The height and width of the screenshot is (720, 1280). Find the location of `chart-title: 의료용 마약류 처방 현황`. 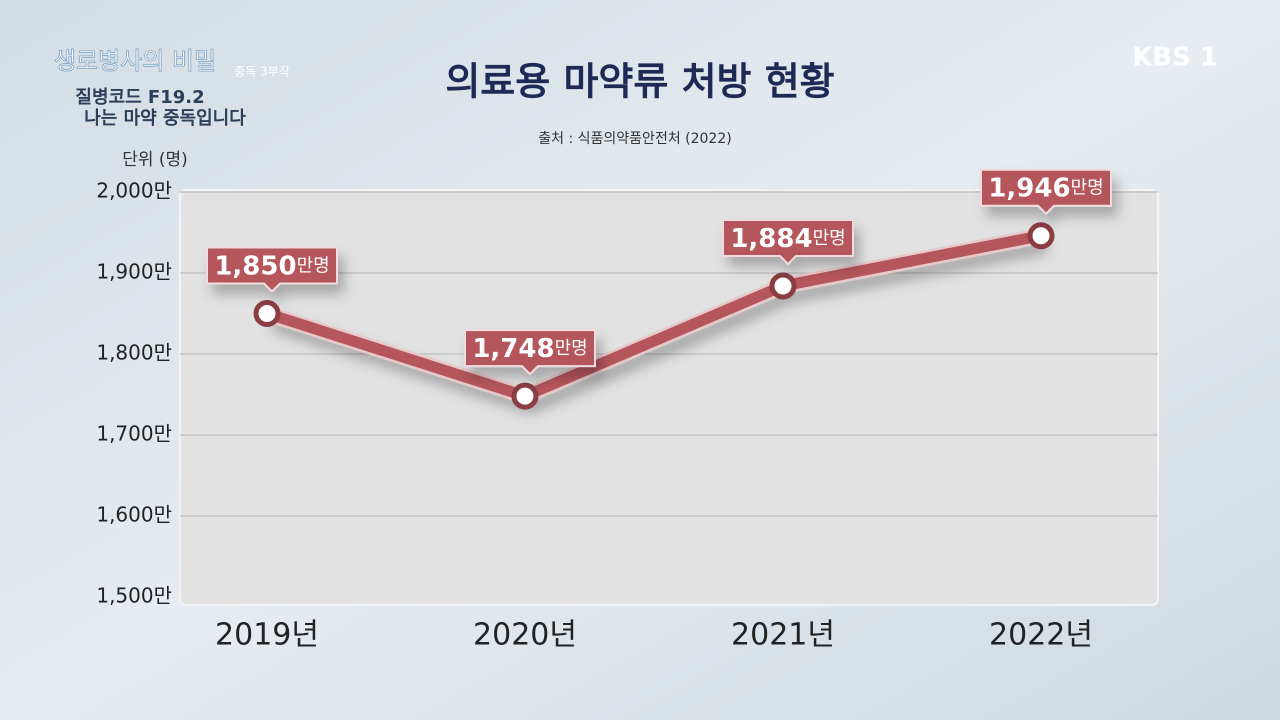

chart-title: 의료용 마약류 처방 현황 is located at coordinates (639, 82).